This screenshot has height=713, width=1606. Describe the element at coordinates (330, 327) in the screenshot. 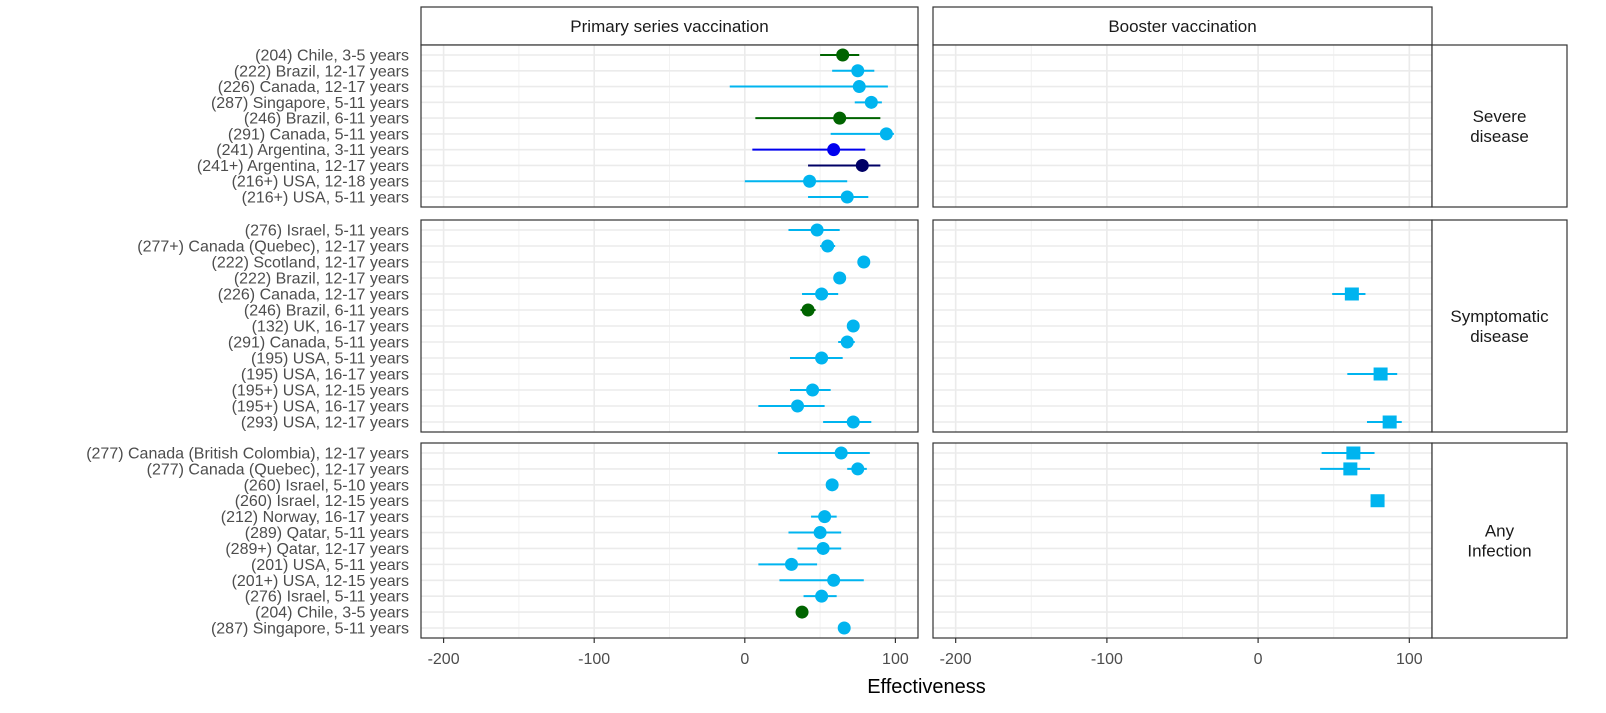

I see `study-label: (132) UK, 16-17 years` at that location.